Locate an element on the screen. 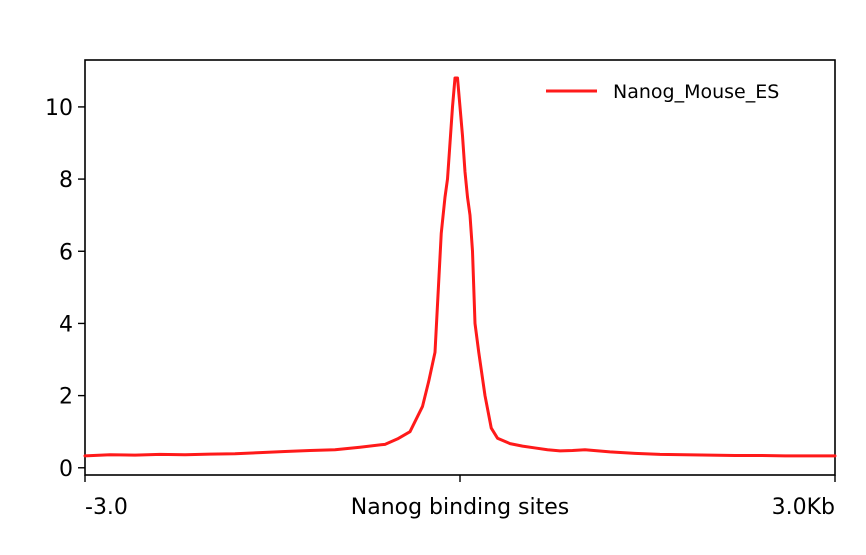 The width and height of the screenshot is (866, 555). x-tick-label: -3.0 is located at coordinates (106, 507).